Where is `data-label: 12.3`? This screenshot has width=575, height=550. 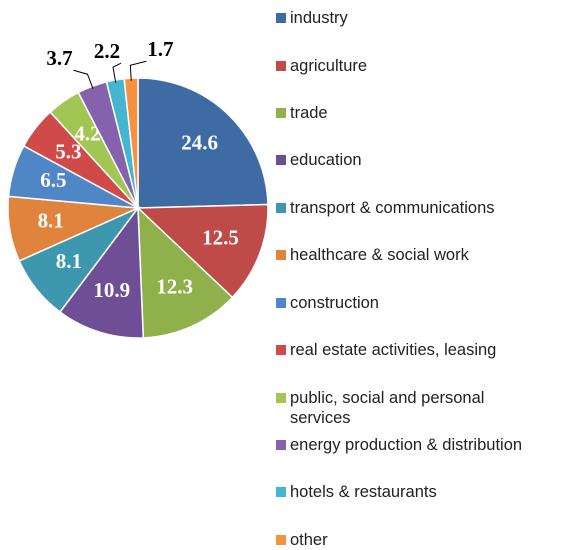
data-label: 12.3 is located at coordinates (174, 286).